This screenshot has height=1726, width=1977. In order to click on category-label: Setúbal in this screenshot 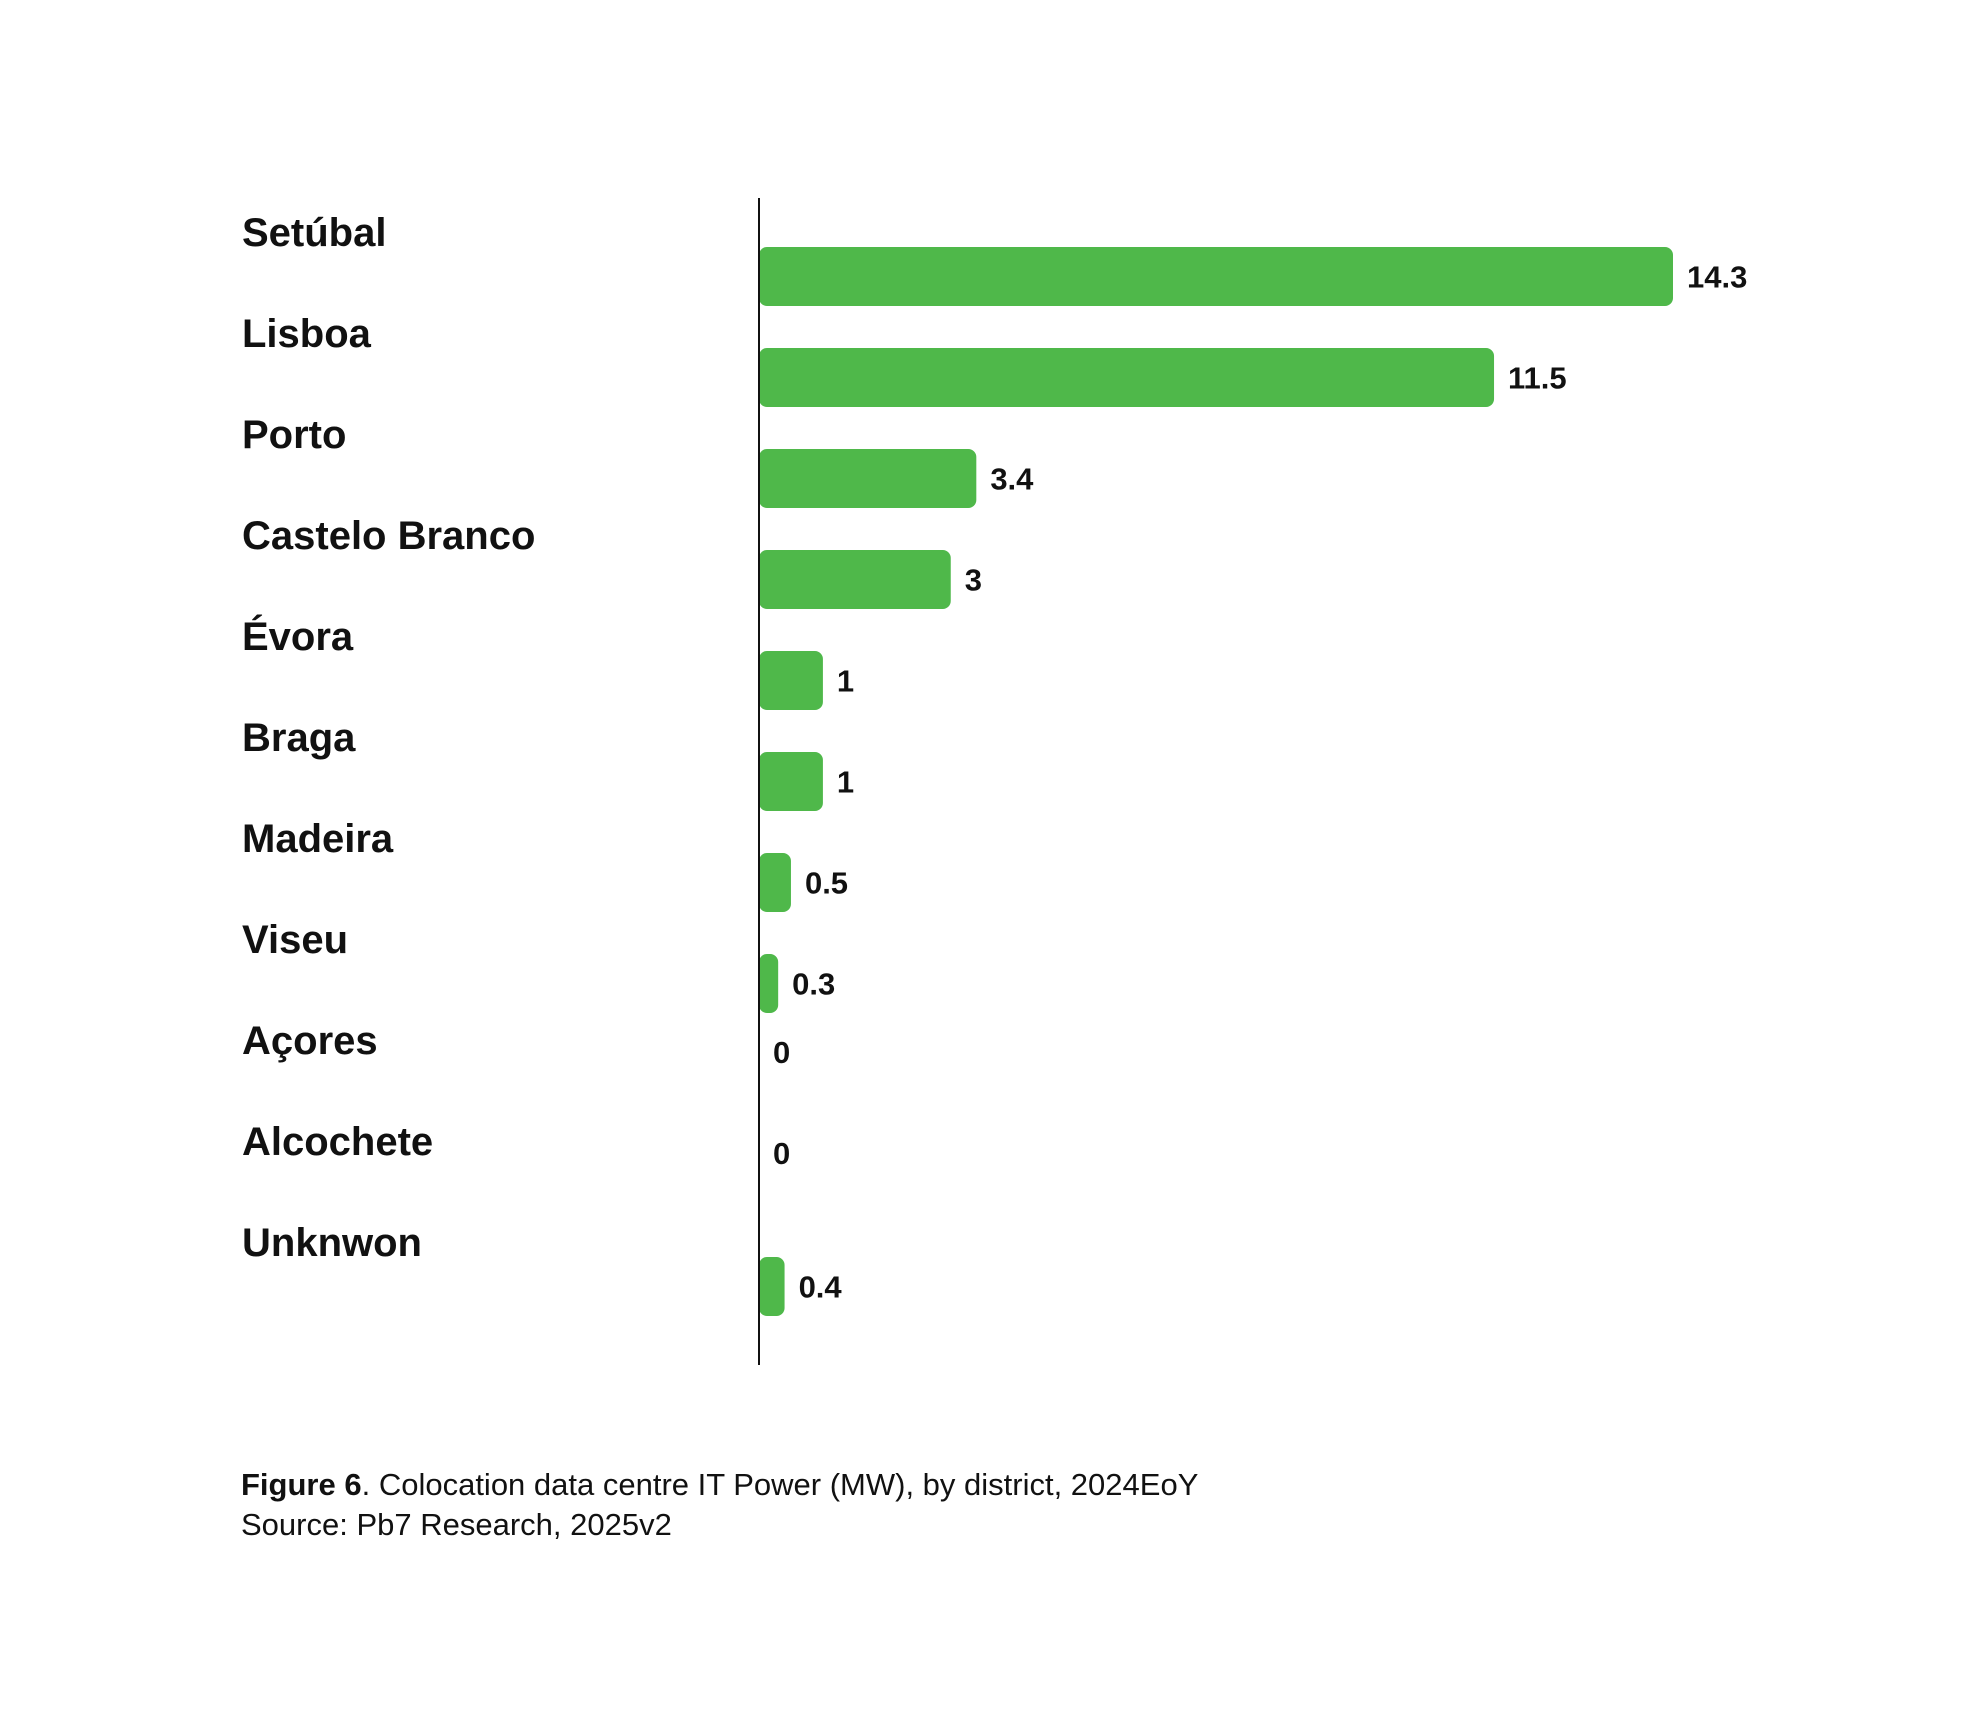, I will do `click(314, 233)`.